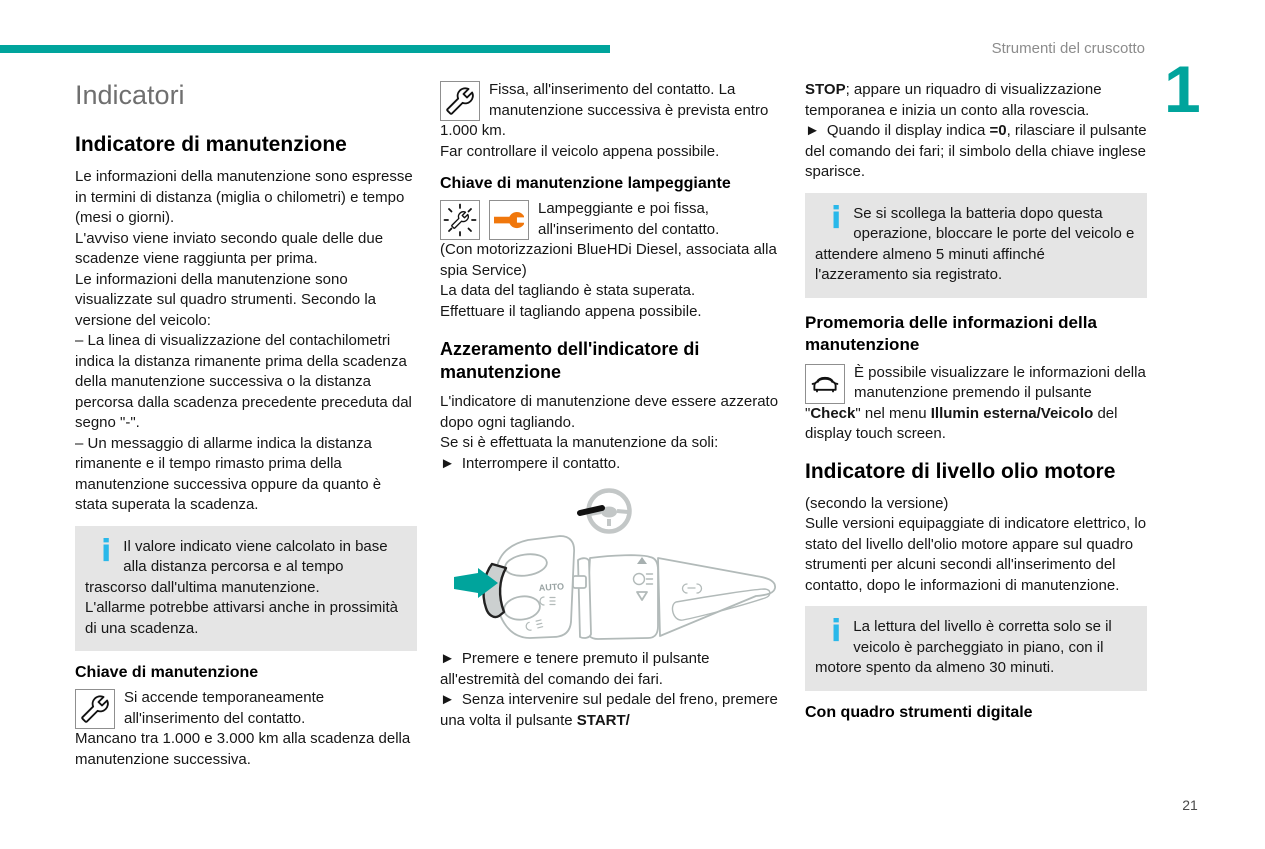 This screenshot has height=849, width=1265. I want to click on steering-wheel-icon, so click(604, 511).